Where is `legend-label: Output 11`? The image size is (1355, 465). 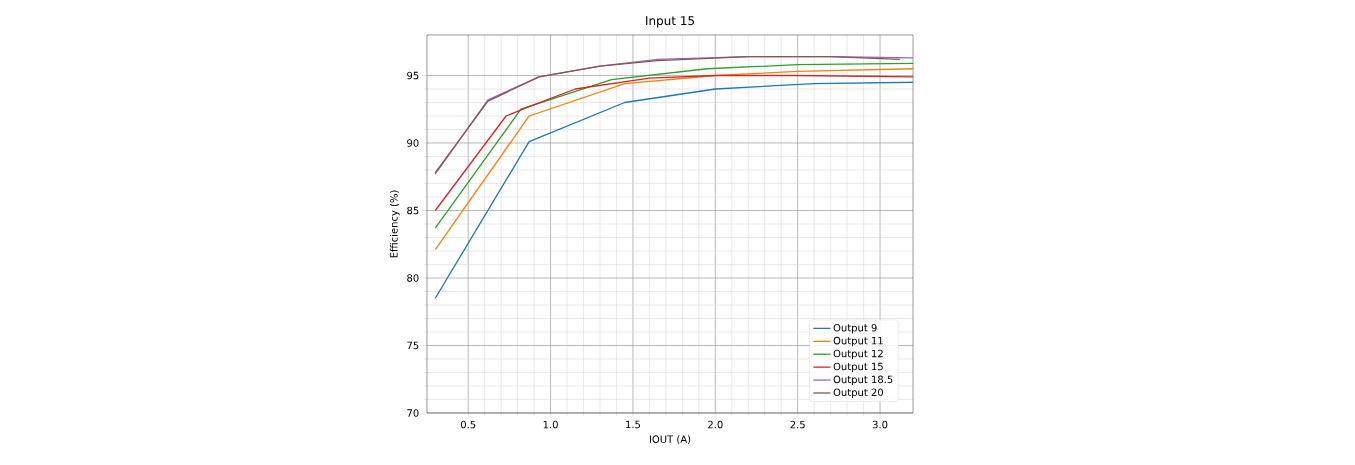
legend-label: Output 11 is located at coordinates (858, 341).